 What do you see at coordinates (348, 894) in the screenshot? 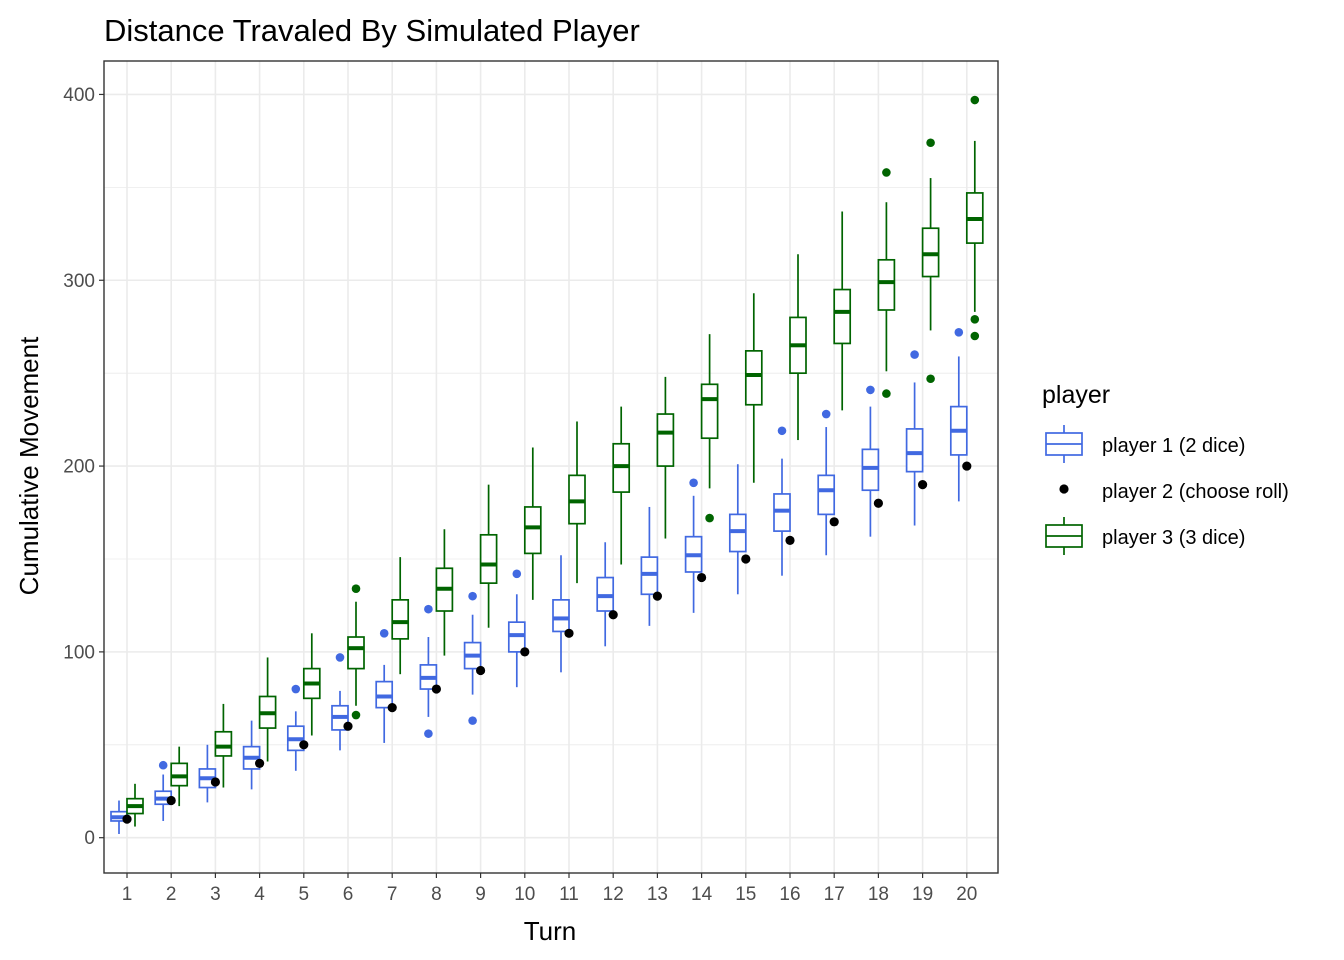
I see `x-tick-label: 6` at bounding box center [348, 894].